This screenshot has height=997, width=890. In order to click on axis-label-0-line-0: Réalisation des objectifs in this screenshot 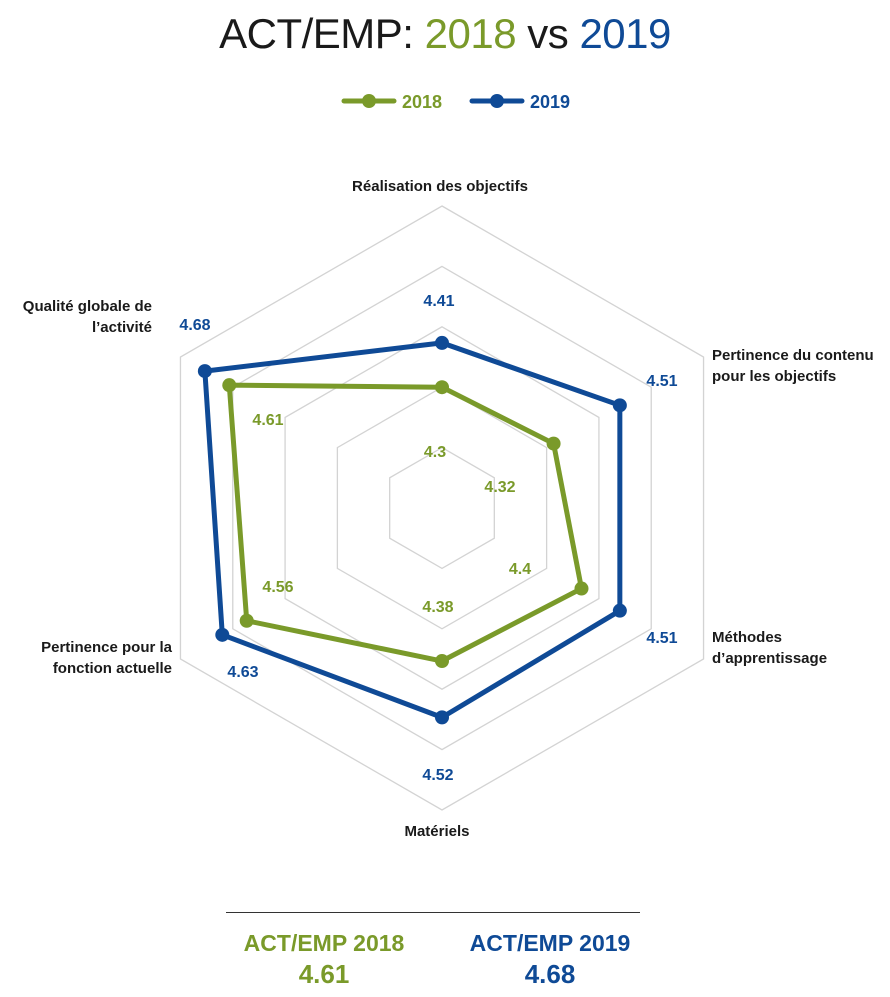, I will do `click(440, 186)`.